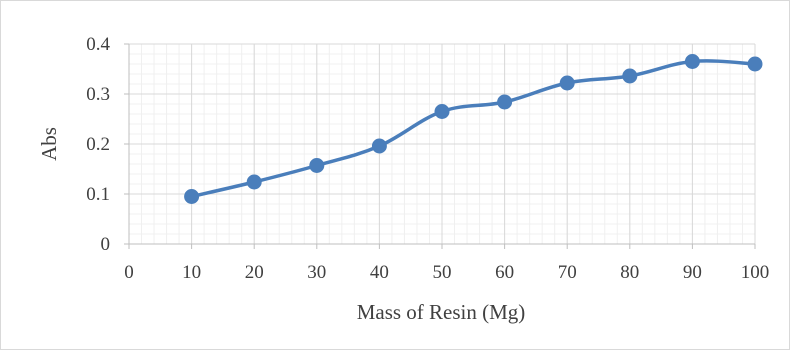  Describe the element at coordinates (379, 272) in the screenshot. I see `x-tick-label: 40` at that location.